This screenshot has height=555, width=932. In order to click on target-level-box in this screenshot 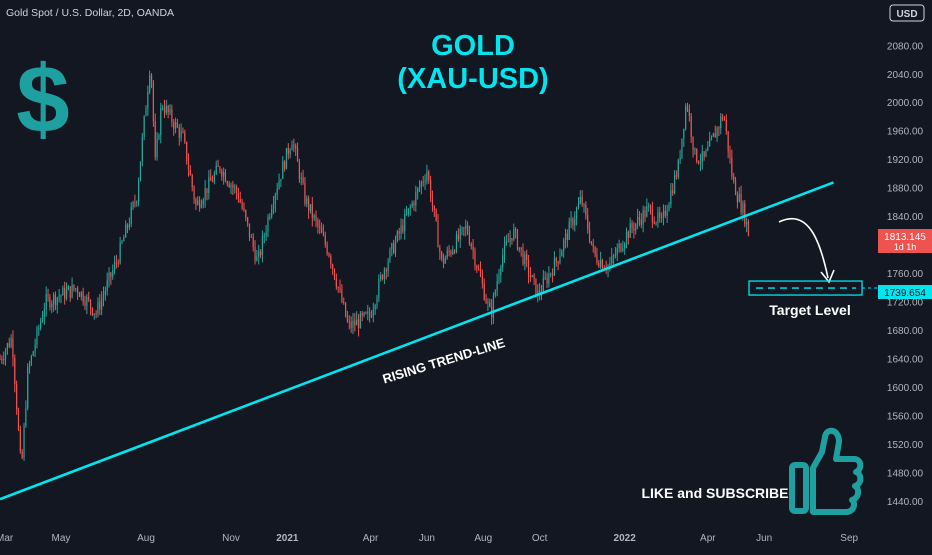, I will do `click(813, 288)`.